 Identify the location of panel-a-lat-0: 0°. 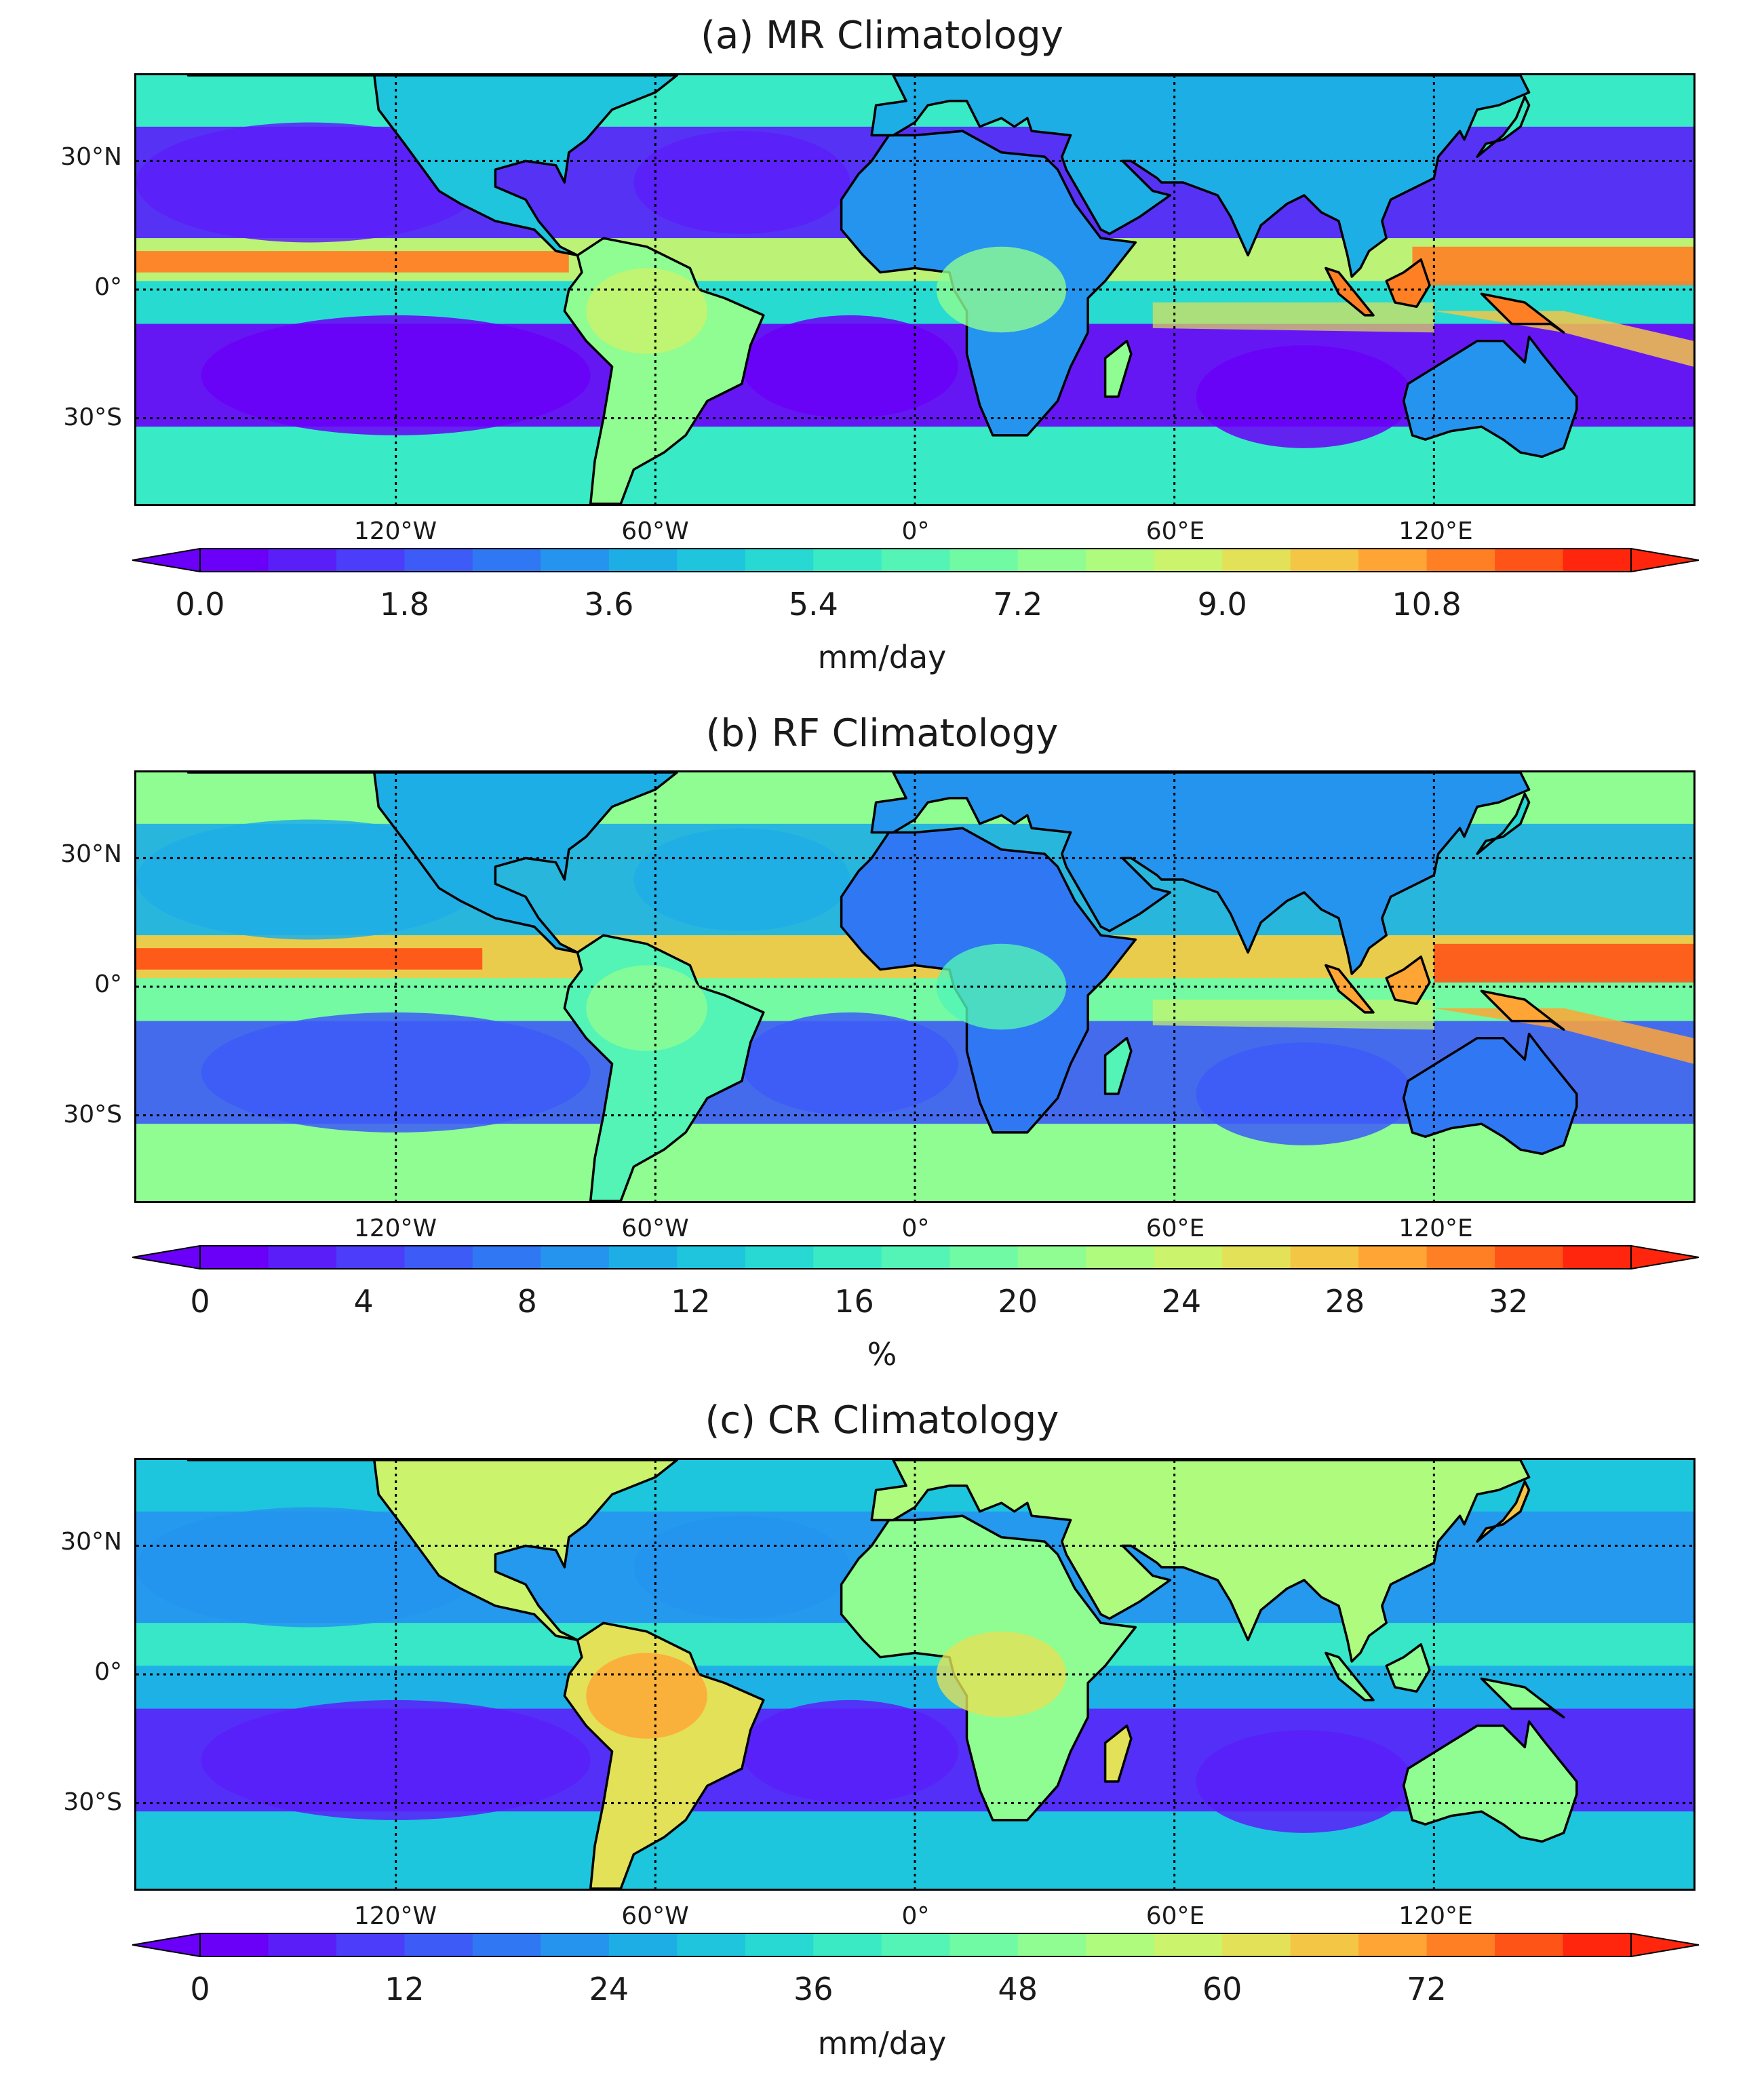
(108, 287).